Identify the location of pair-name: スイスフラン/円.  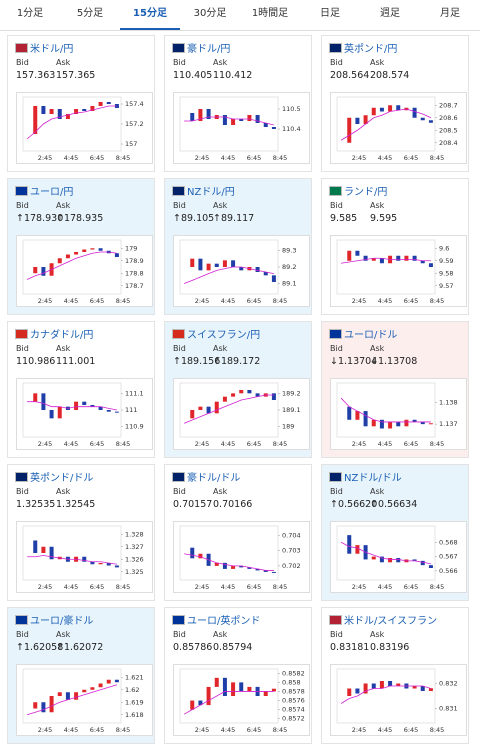
(224, 335).